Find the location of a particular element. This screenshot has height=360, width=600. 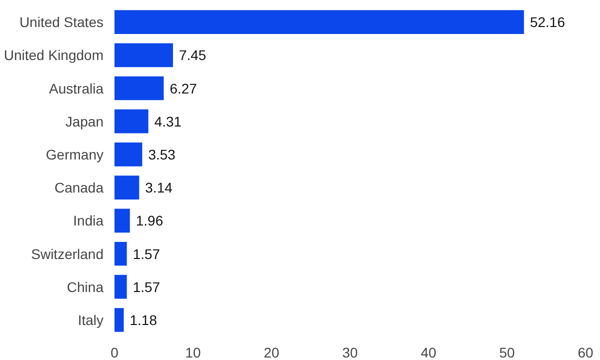

x-tick-label: 0 is located at coordinates (114, 352).